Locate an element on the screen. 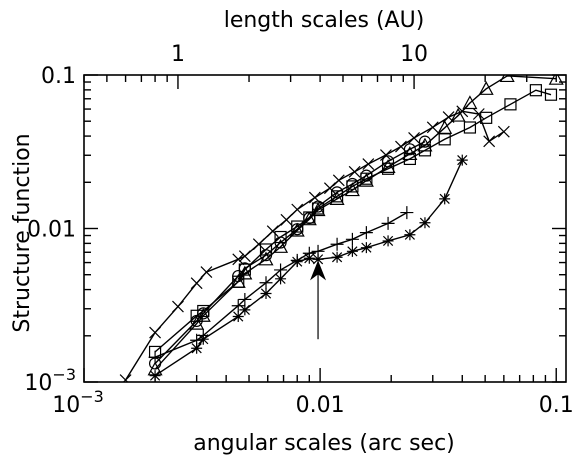  x-tick-label: 10−3 is located at coordinates (78, 402).